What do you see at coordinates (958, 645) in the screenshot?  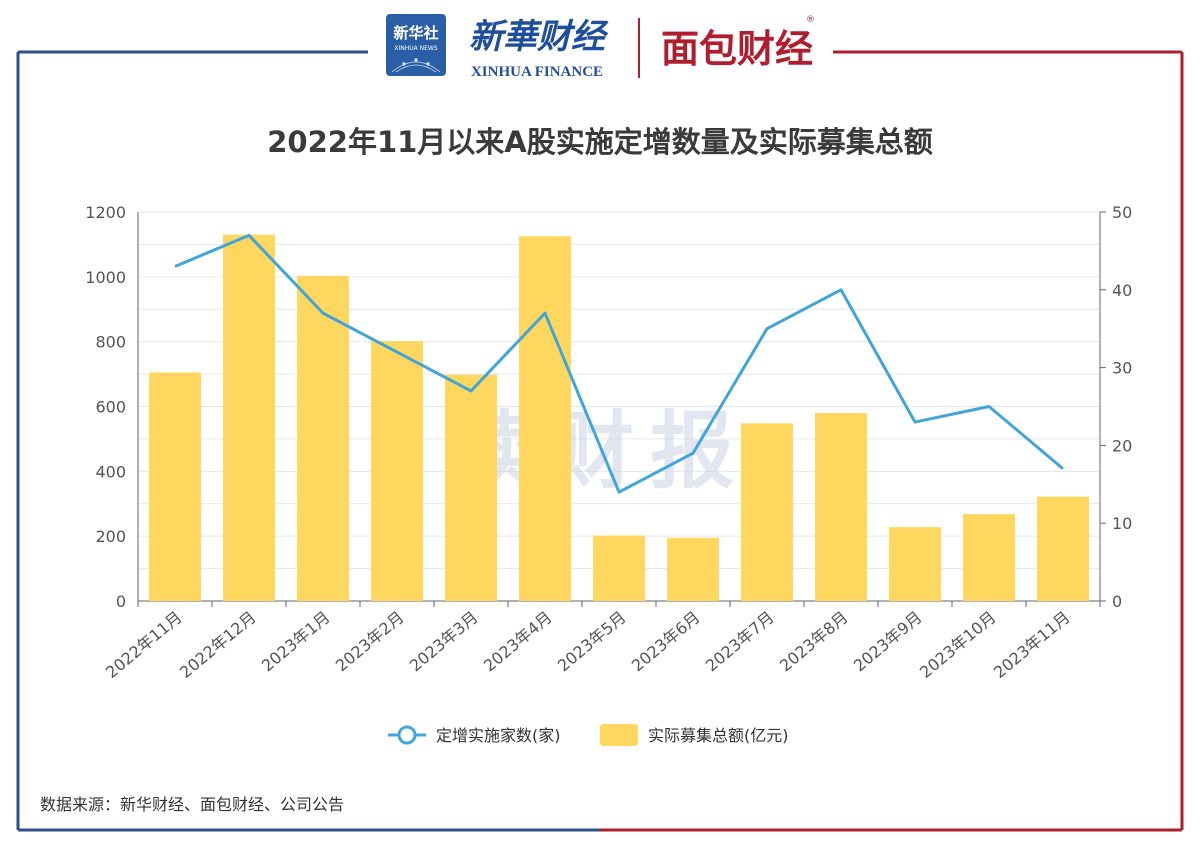 I see `x-tick-label: 2023年10月` at bounding box center [958, 645].